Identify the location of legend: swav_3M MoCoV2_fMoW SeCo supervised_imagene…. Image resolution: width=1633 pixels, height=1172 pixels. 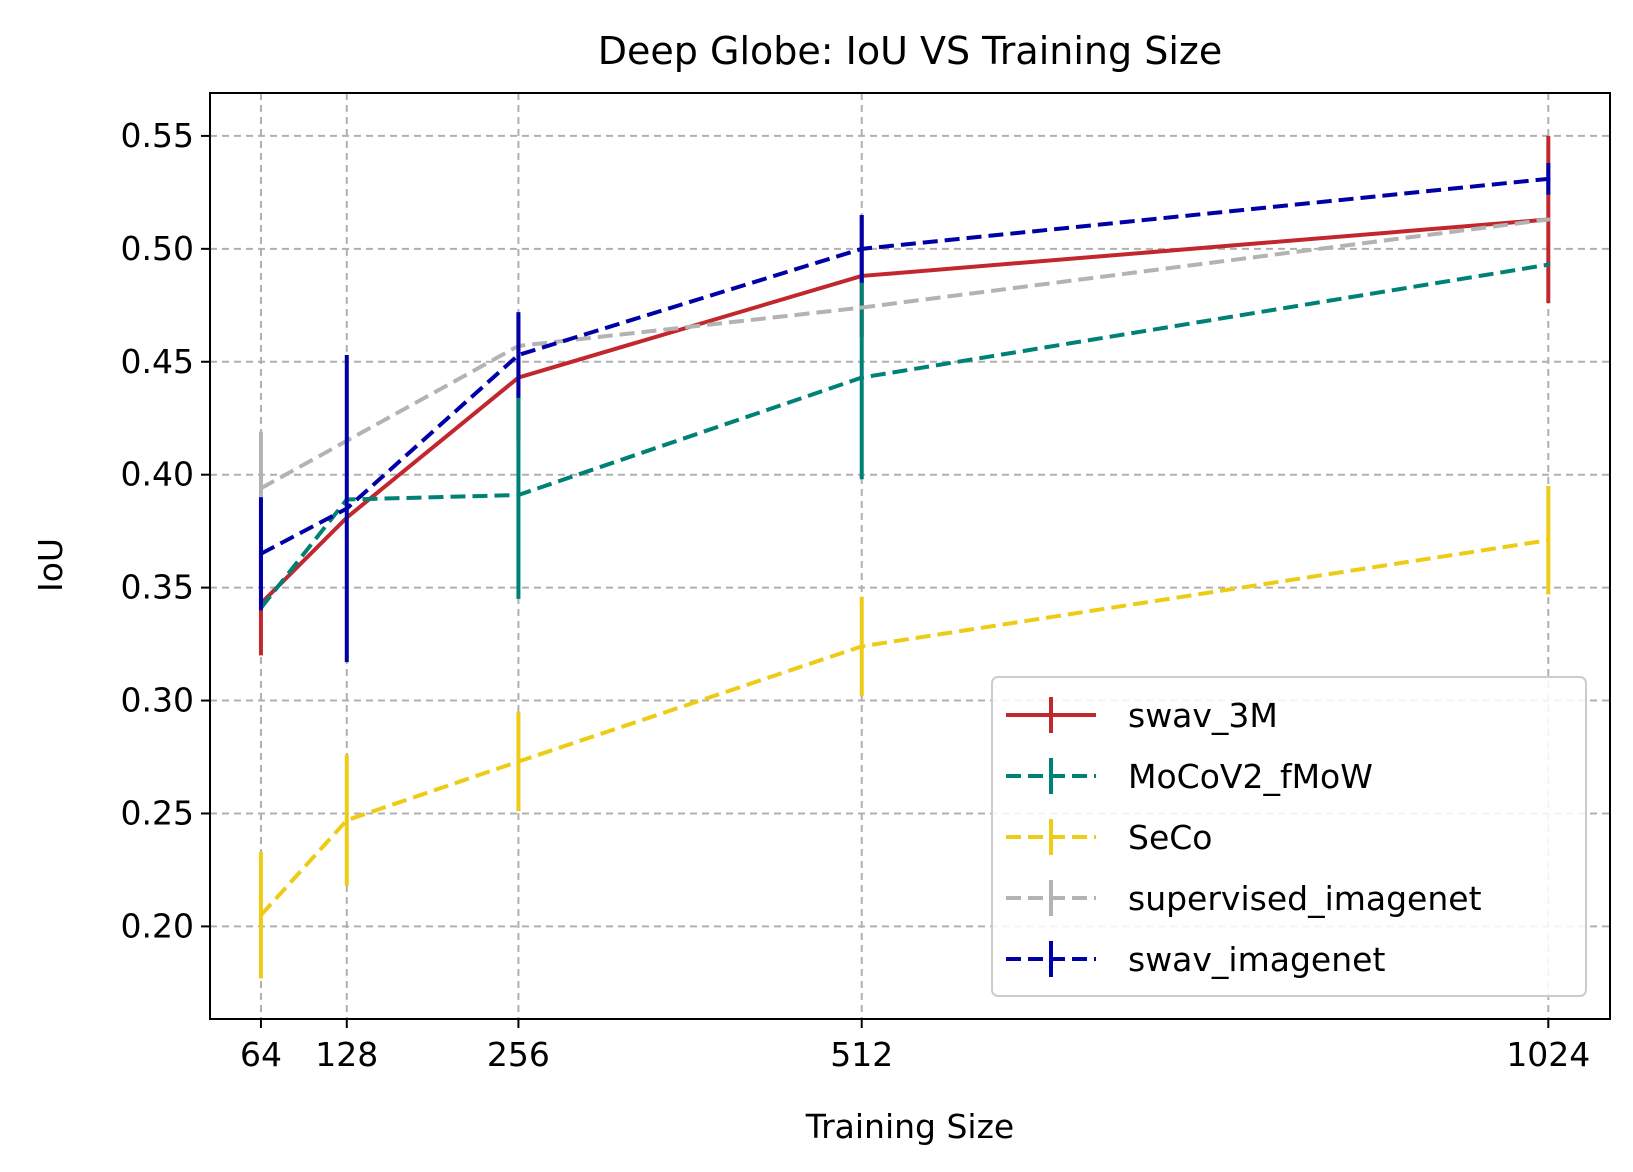
(1289, 836).